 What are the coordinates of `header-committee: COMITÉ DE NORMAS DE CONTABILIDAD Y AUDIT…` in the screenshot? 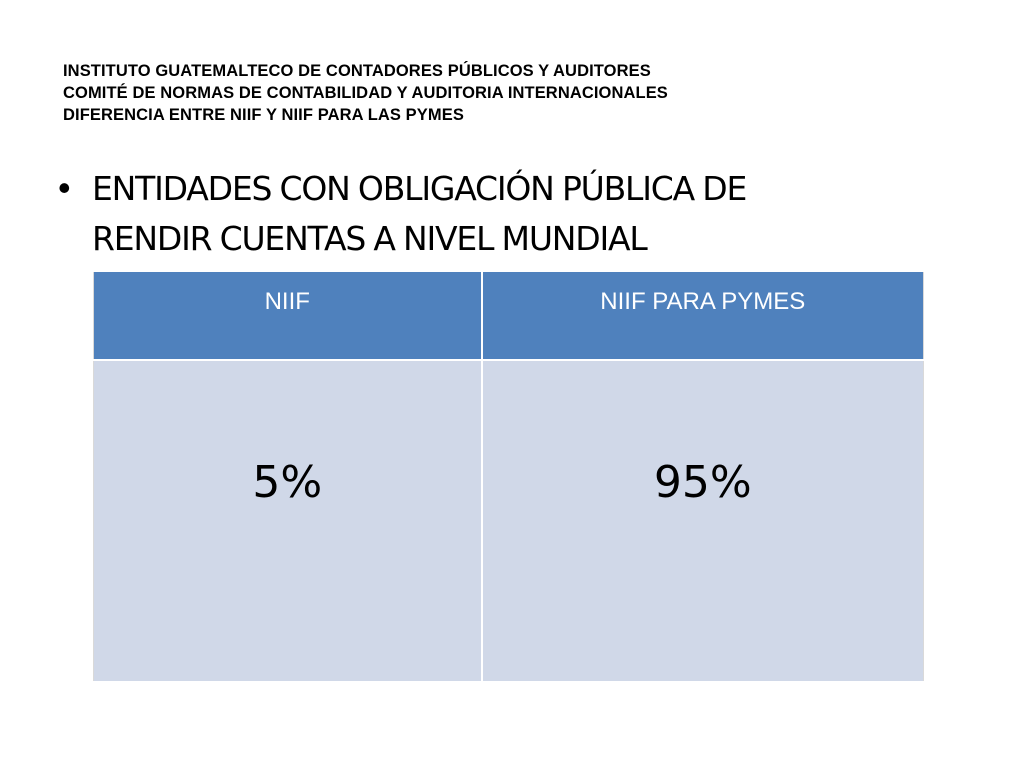 It's located at (365, 93).